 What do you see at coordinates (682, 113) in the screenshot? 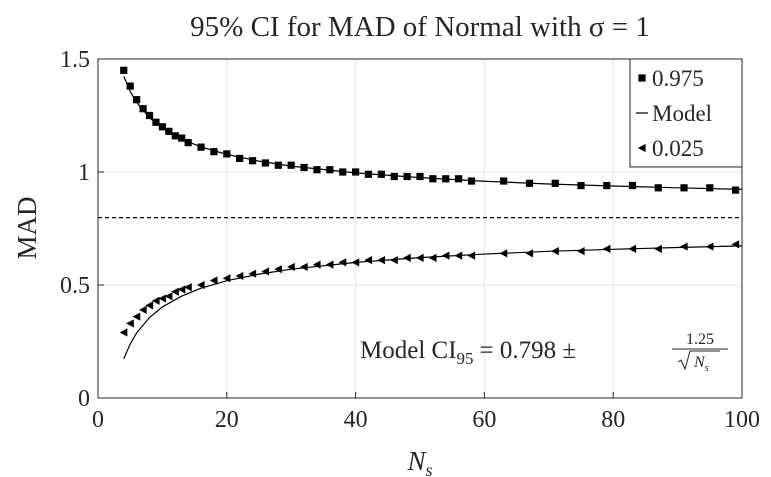
I see `legend-label: Model` at bounding box center [682, 113].